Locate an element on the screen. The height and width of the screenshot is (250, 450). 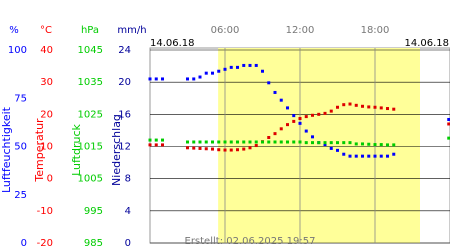
y-tick-label: 1005 is located at coordinates (90, 179).